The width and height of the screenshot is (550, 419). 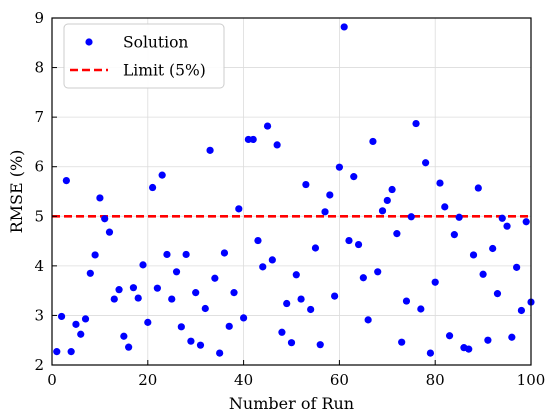 What do you see at coordinates (435, 380) in the screenshot?
I see `x-tick-label: 80` at bounding box center [435, 380].